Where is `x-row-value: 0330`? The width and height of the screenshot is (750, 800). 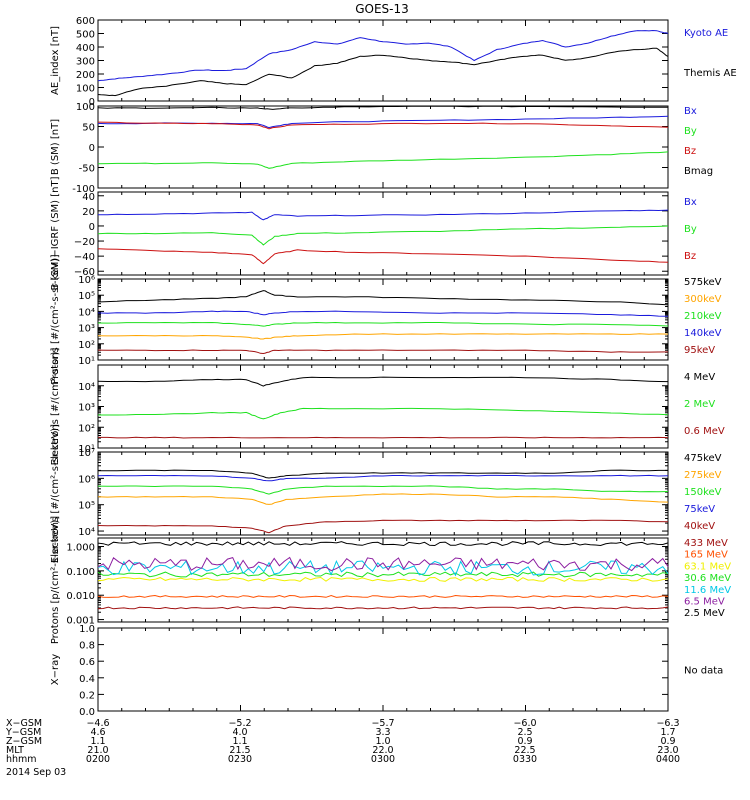 x-row-value: 0330 is located at coordinates (525, 759).